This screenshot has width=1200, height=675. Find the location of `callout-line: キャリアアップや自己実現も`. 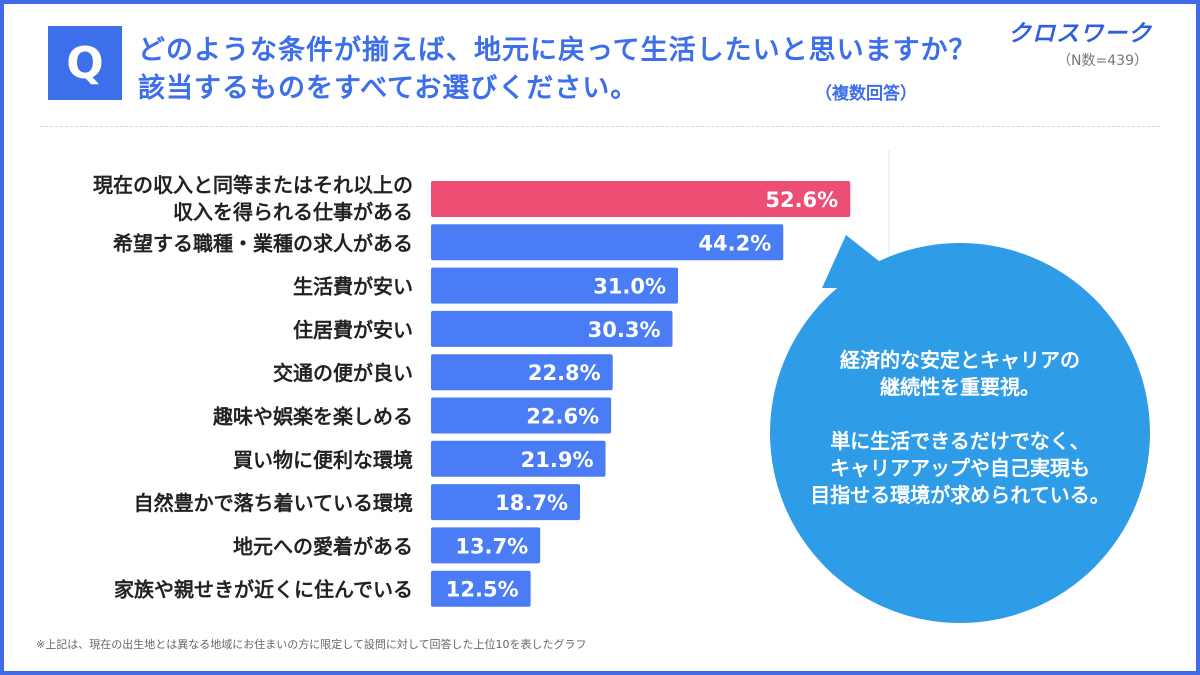

callout-line: キャリアアップや自己実現も is located at coordinates (960, 468).